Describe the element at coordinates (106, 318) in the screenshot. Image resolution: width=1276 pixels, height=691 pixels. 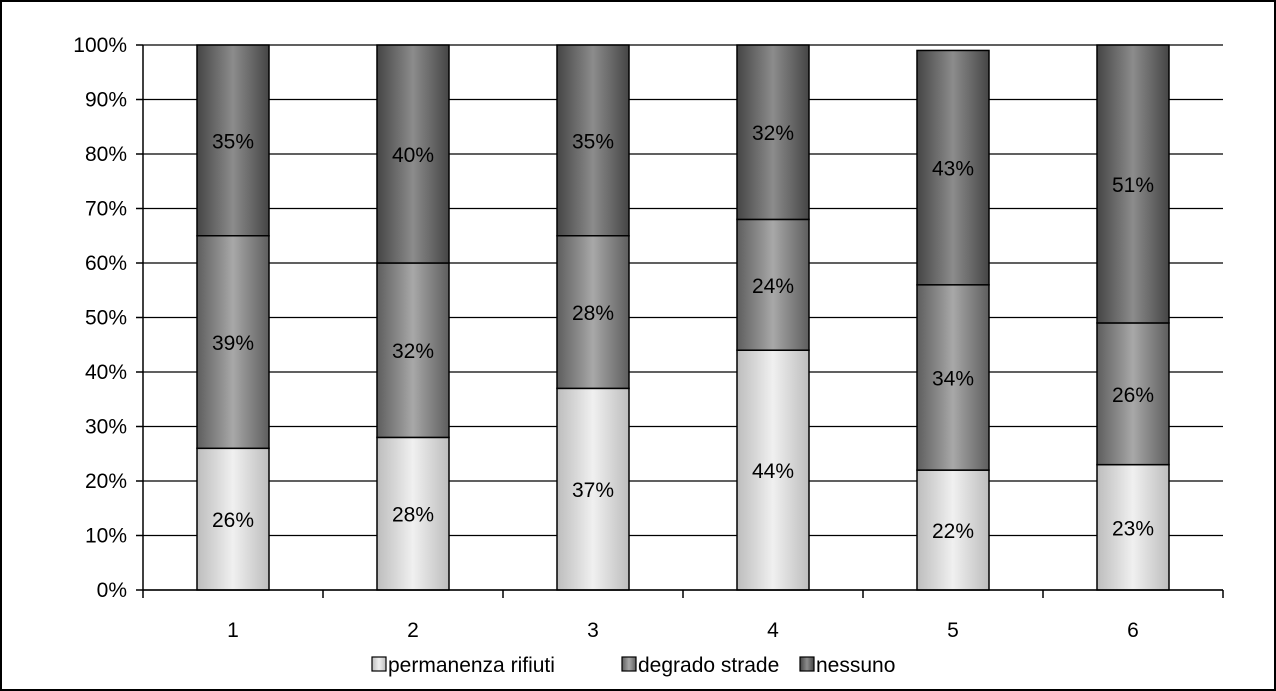
I see `y-tick-label: 50%` at that location.